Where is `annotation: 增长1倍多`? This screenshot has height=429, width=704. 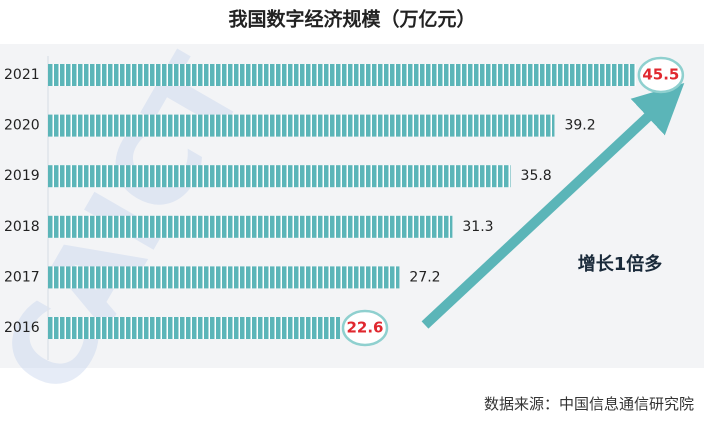 annotation: 增长1倍多 is located at coordinates (620, 264).